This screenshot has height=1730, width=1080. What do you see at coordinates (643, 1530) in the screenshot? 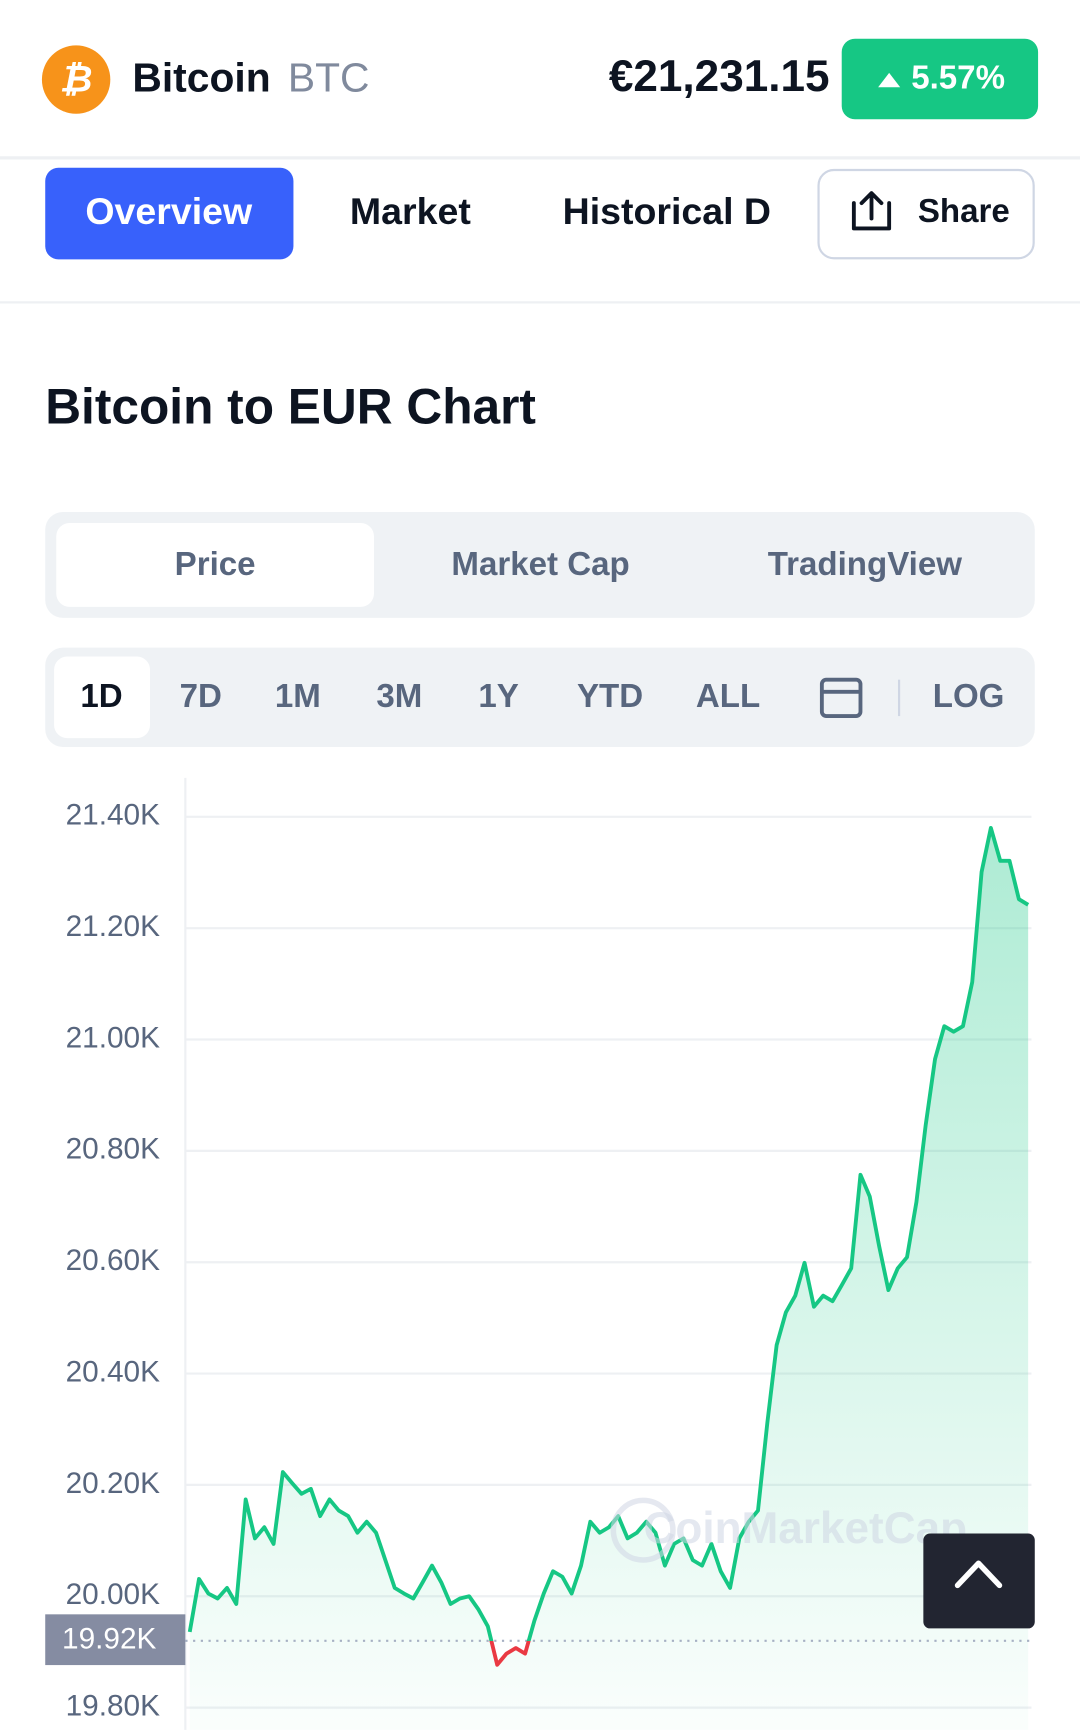
I see `watermark-logo` at bounding box center [643, 1530].